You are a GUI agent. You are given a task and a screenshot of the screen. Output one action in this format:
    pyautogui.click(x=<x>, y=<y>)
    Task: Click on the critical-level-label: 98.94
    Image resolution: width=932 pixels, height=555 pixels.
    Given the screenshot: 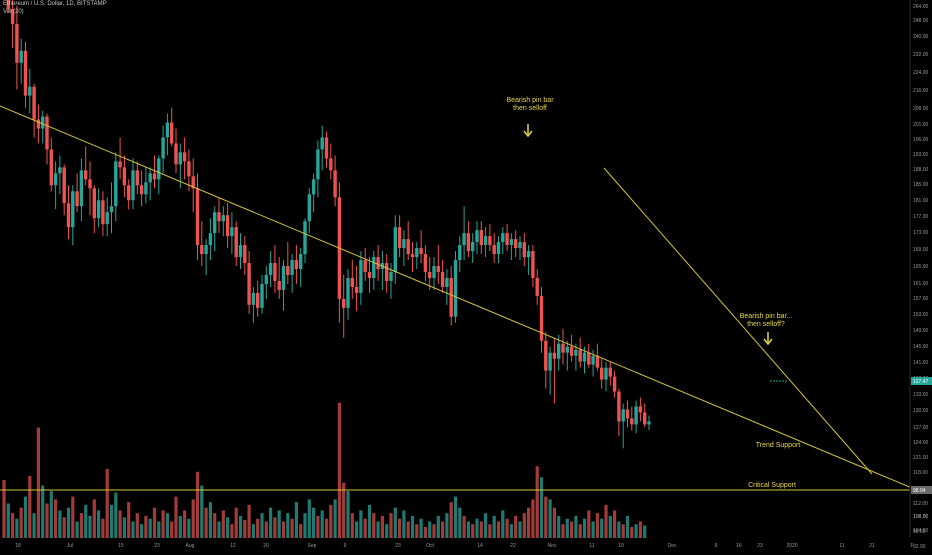 What is the action you would take?
    pyautogui.click(x=919, y=491)
    